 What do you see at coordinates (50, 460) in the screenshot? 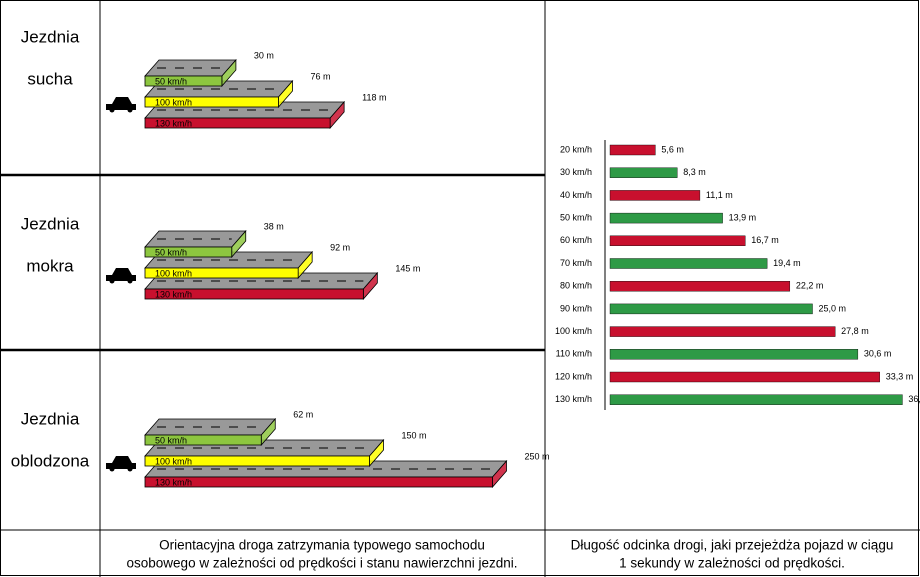
I see `panel-label: oblodzona` at bounding box center [50, 460].